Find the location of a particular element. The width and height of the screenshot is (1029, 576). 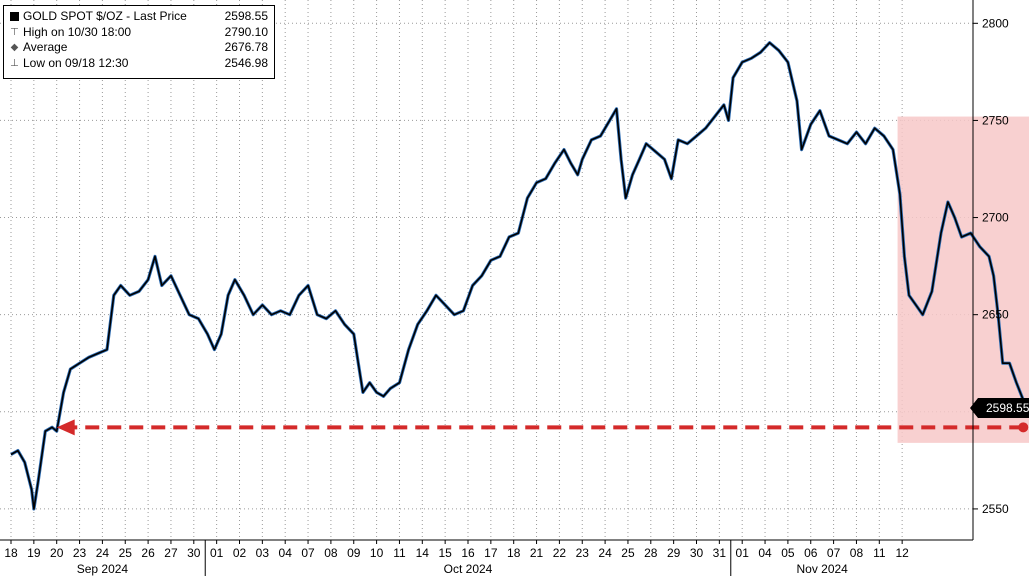

x-tick-label: 29 is located at coordinates (674, 553).